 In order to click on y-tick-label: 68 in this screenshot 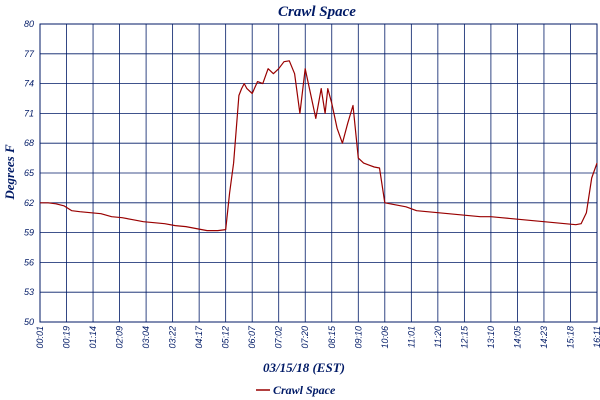, I will do `click(29, 143)`.